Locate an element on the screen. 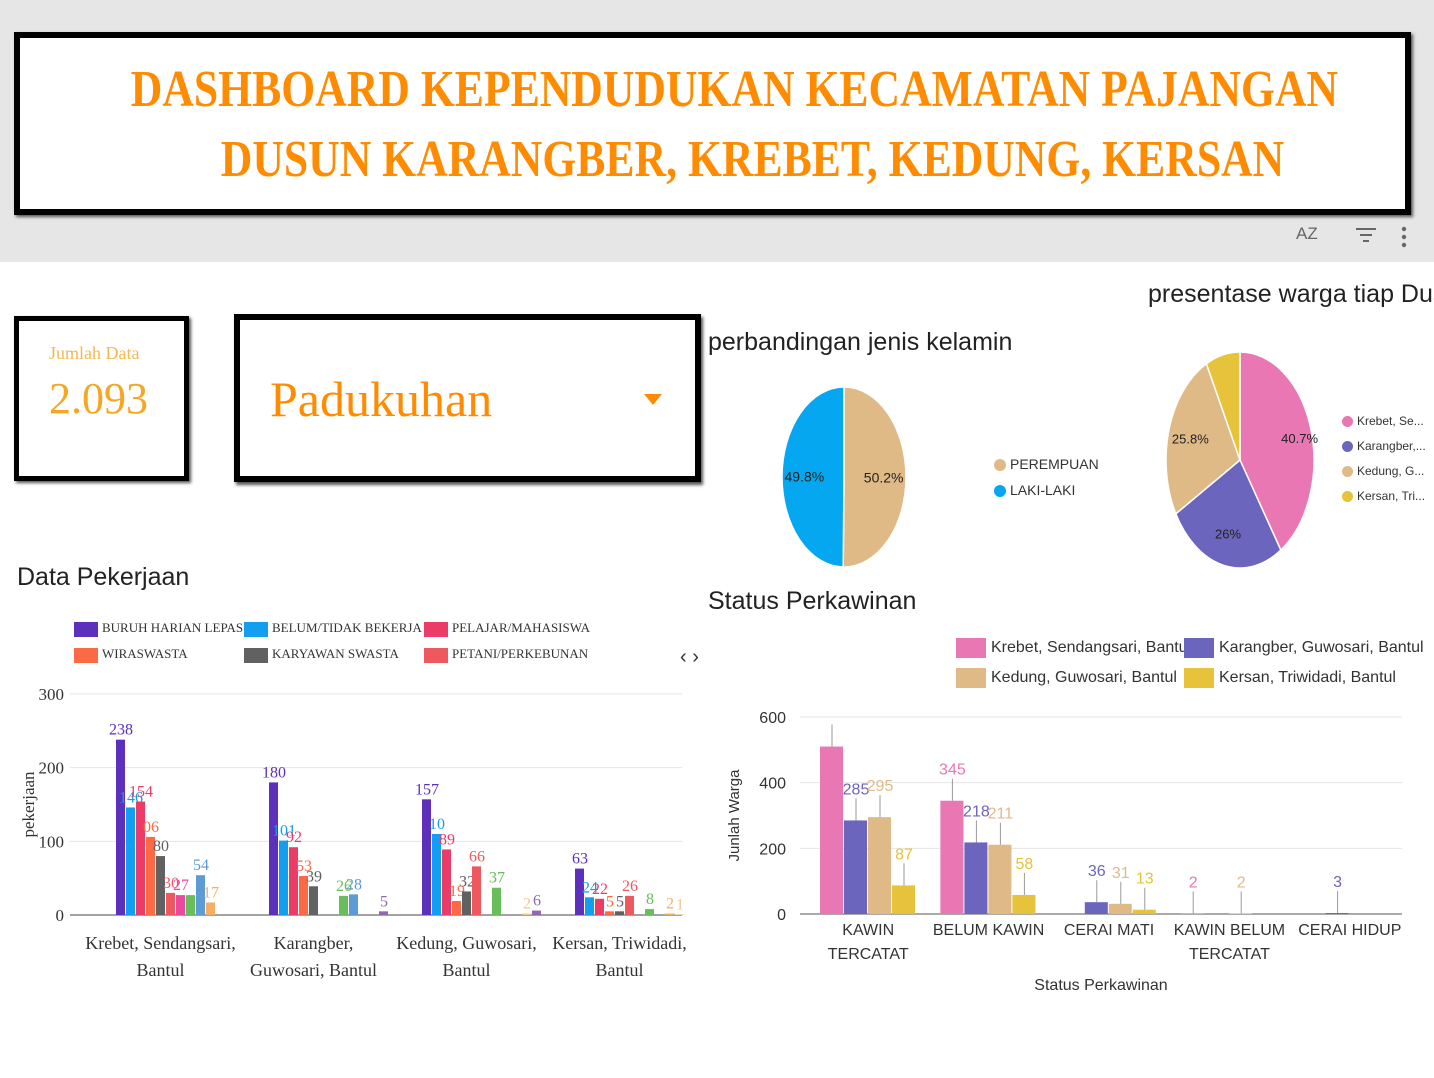 This screenshot has width=1434, height=1078. x-tick-label: KAWIN BELUM is located at coordinates (1229, 930).